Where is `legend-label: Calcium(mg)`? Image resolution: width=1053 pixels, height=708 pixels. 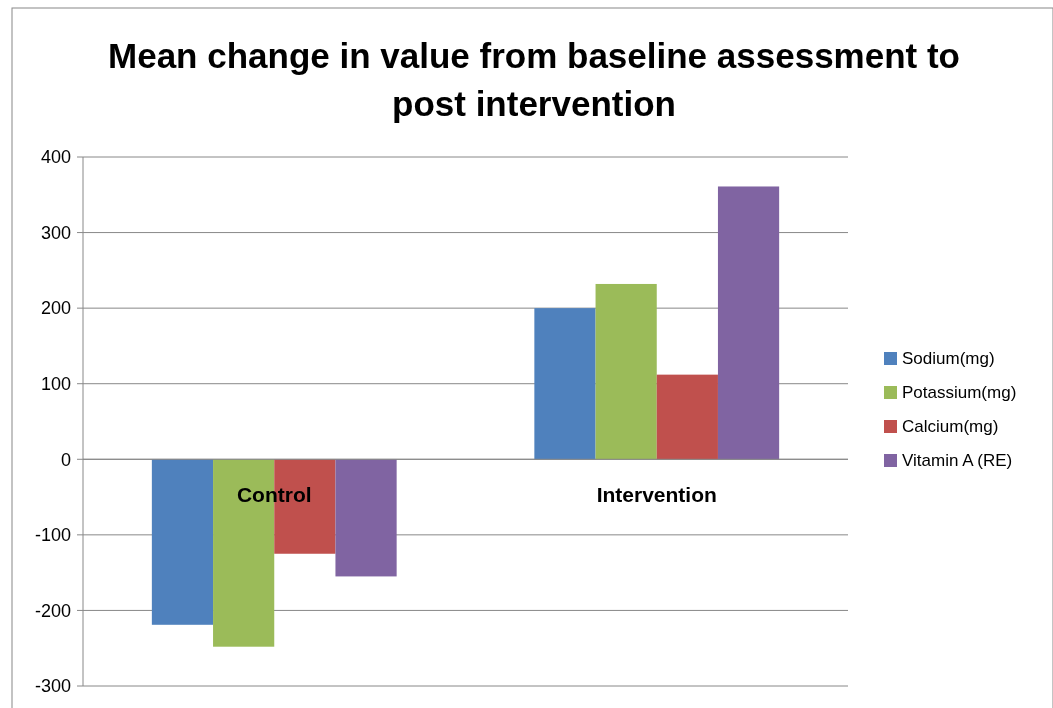
legend-label: Calcium(mg) is located at coordinates (950, 426).